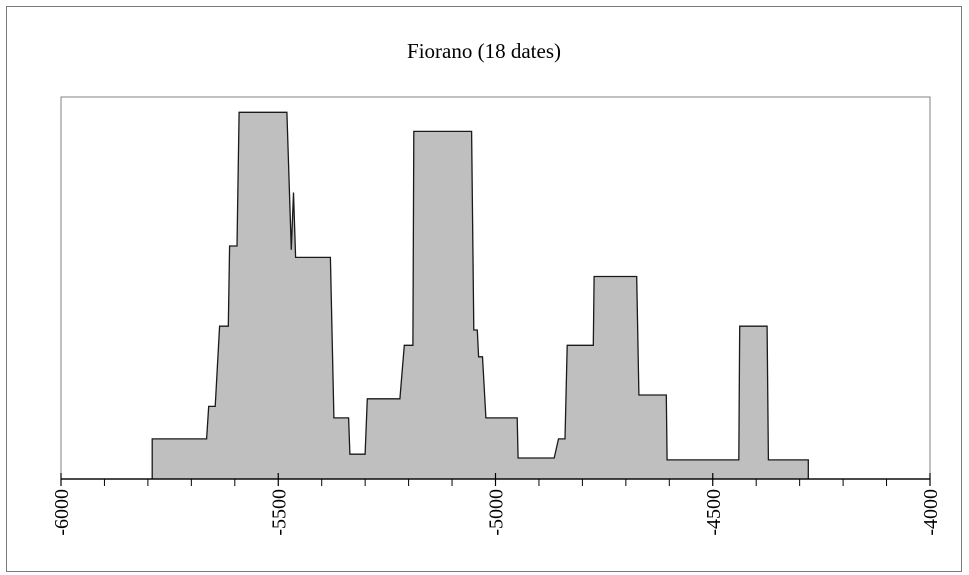 The image size is (969, 575). Describe the element at coordinates (495, 479) in the screenshot. I see `x-axis-ticks` at that location.